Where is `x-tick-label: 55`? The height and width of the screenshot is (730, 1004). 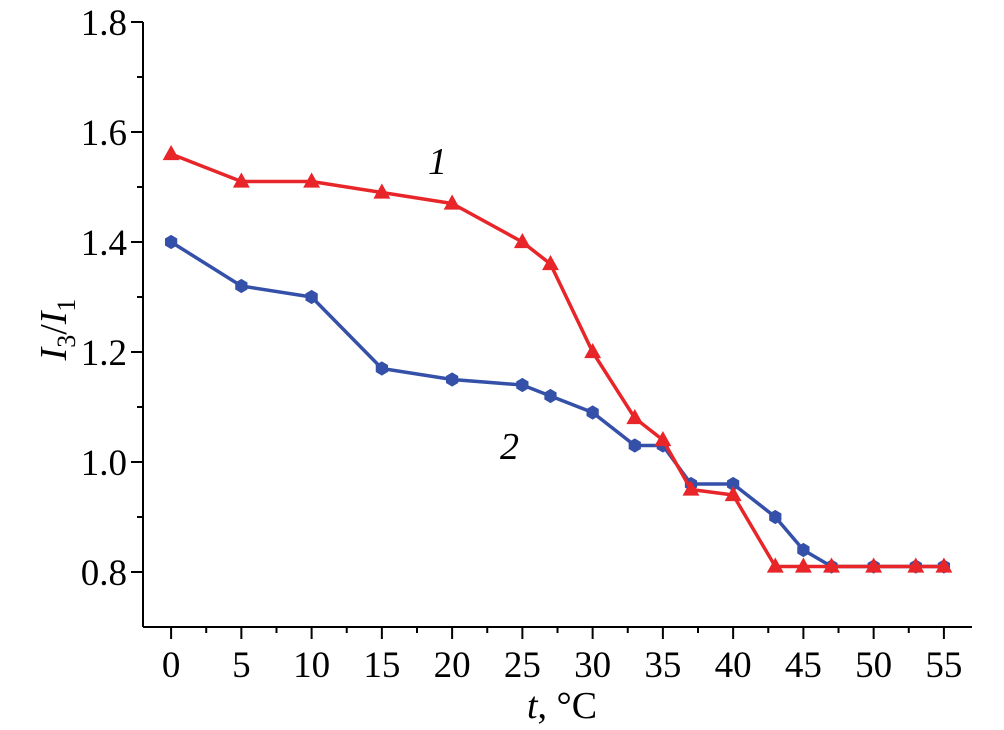
x-tick-label: 55 is located at coordinates (943, 665).